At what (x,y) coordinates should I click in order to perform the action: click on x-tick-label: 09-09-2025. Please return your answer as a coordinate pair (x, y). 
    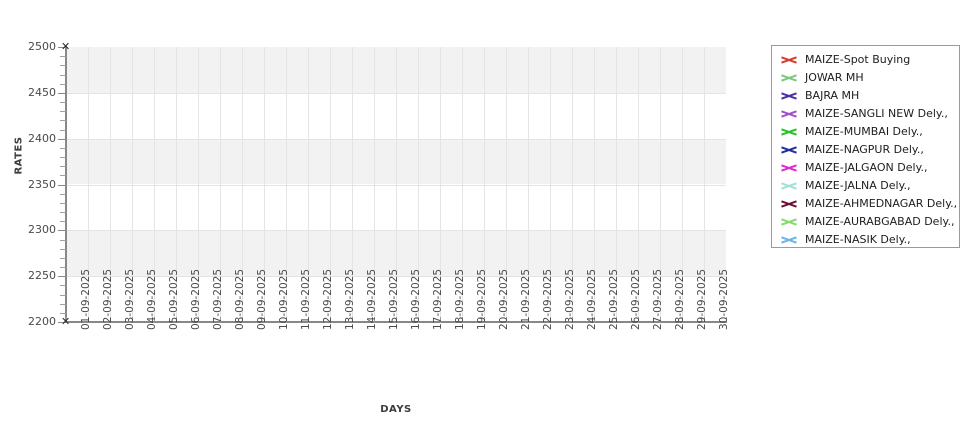
    Looking at the image, I should click on (262, 299).